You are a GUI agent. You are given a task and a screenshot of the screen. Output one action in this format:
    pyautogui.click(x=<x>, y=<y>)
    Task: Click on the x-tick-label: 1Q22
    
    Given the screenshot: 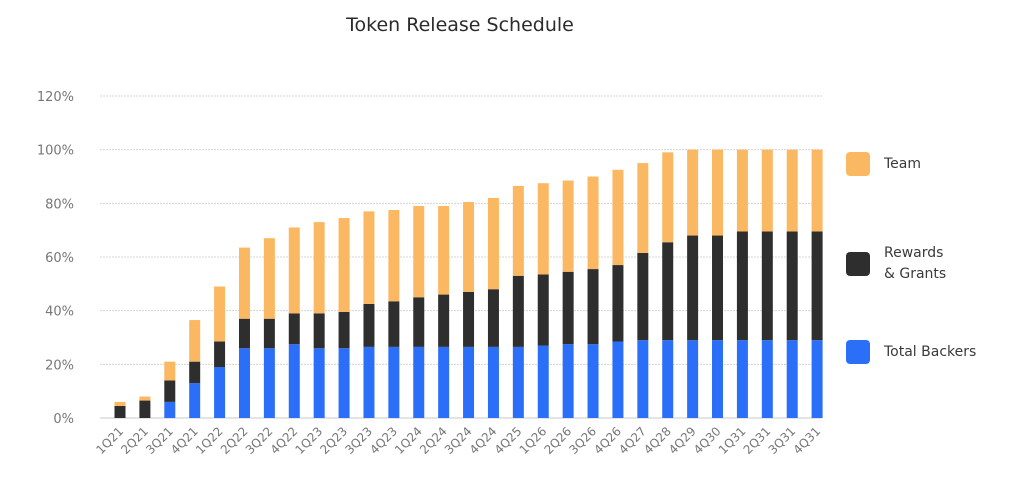 What is the action you would take?
    pyautogui.click(x=209, y=440)
    